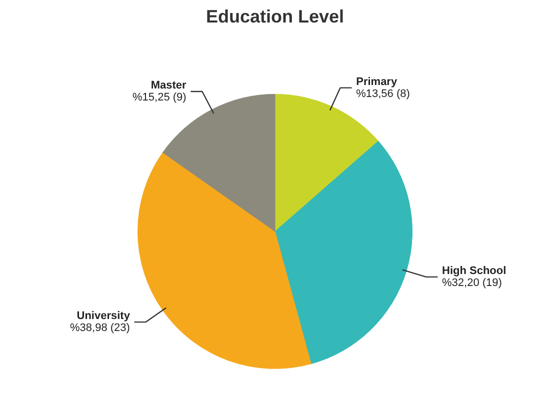 This screenshot has height=407, width=549. Describe the element at coordinates (103, 316) in the screenshot. I see `slice-label: University` at that location.